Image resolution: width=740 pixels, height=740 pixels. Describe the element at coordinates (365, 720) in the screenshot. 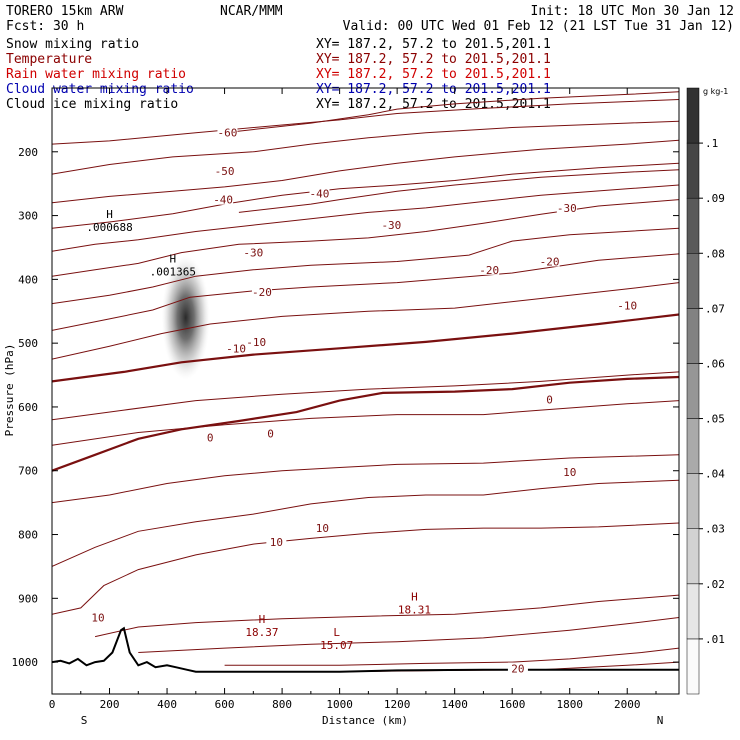

I see `x-axis-label: Distance (km)` at that location.